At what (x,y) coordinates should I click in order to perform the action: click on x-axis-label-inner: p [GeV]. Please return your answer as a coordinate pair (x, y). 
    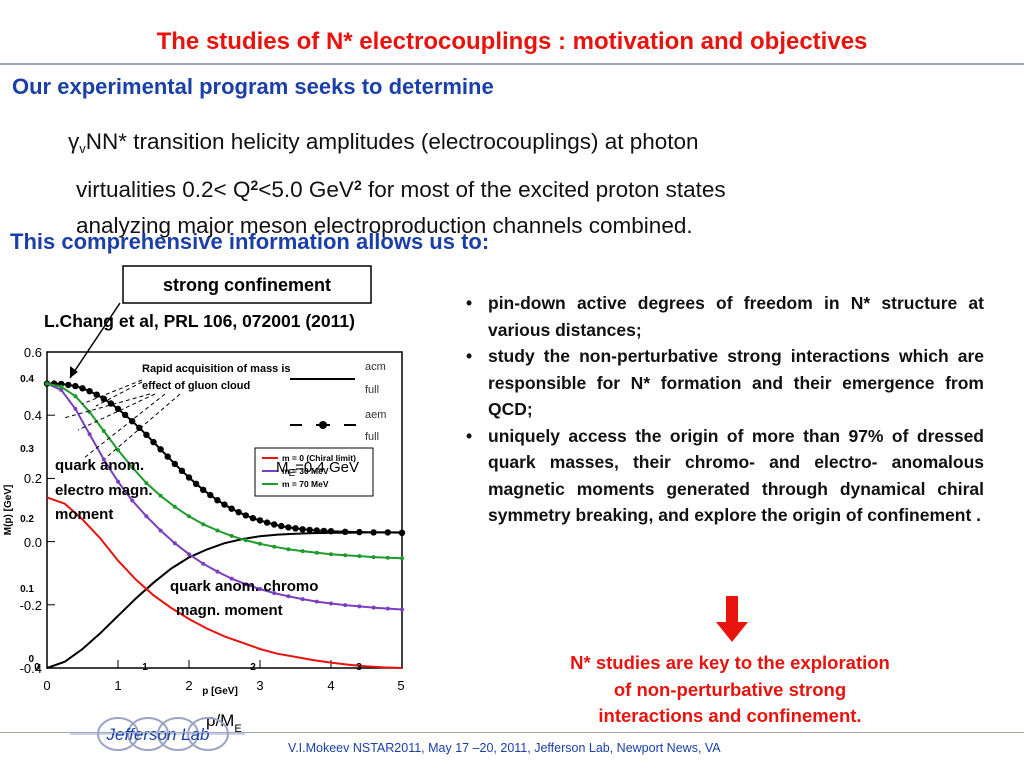
    Looking at the image, I should click on (220, 691).